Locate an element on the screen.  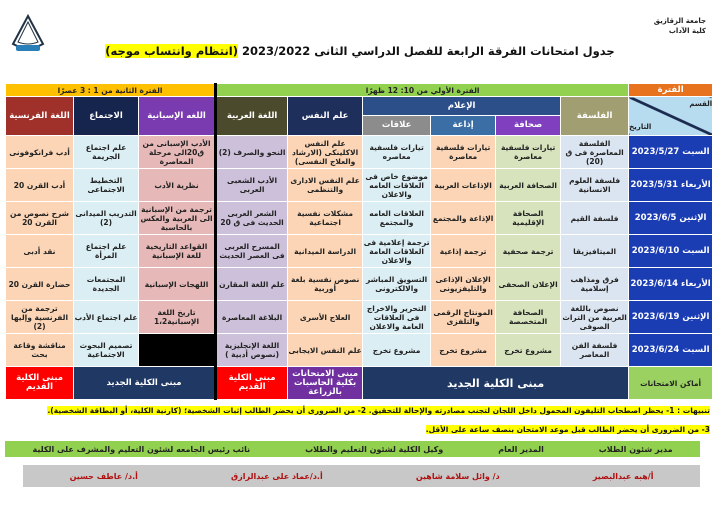
column-group-media: الإعلام is located at coordinates (462, 106).